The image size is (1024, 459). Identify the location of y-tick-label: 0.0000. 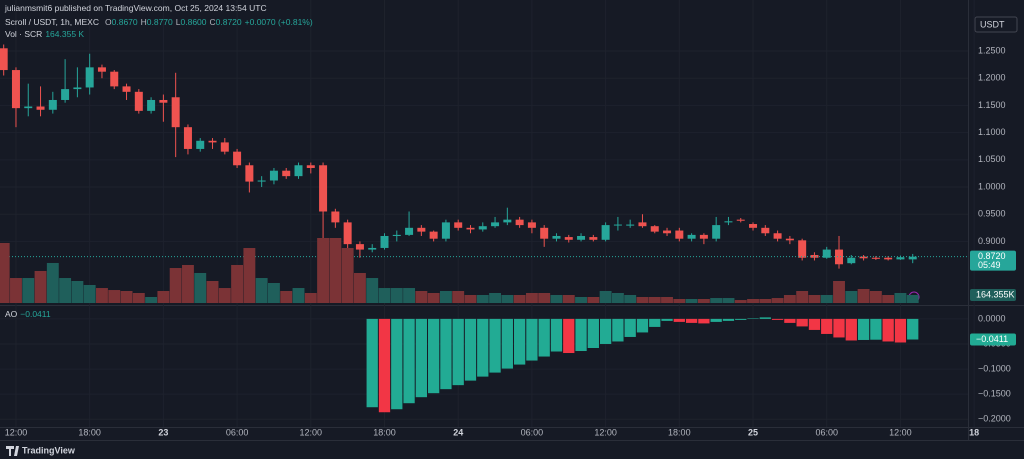
(992, 318).